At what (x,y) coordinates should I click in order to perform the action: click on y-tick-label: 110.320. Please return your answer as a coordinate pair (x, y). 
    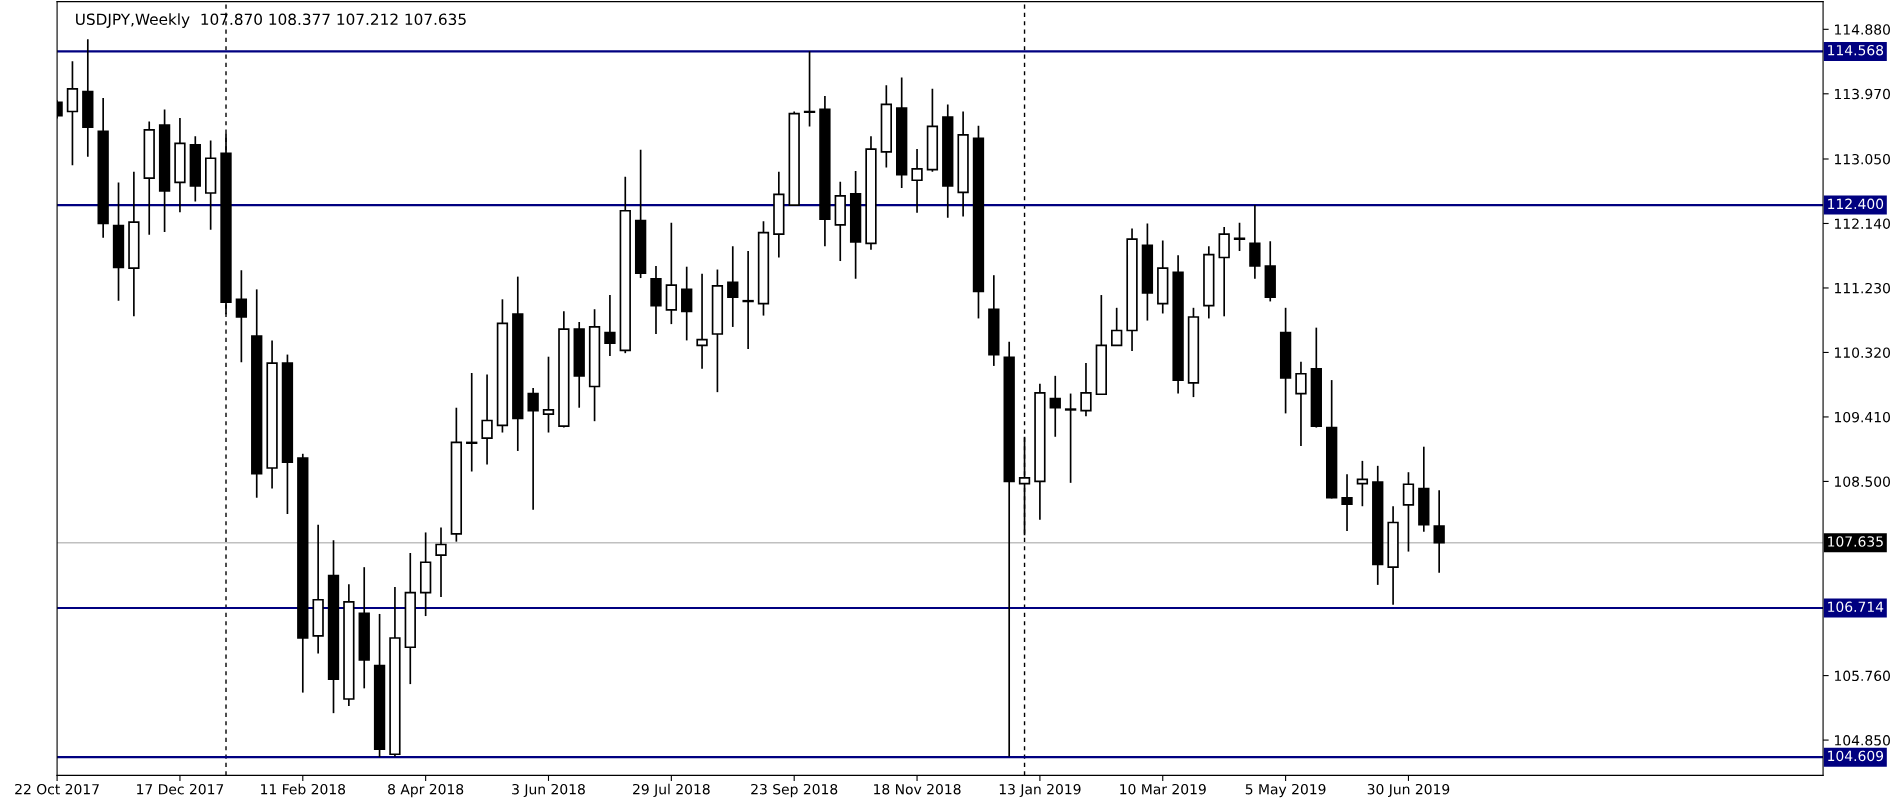
    Looking at the image, I should click on (1862, 352).